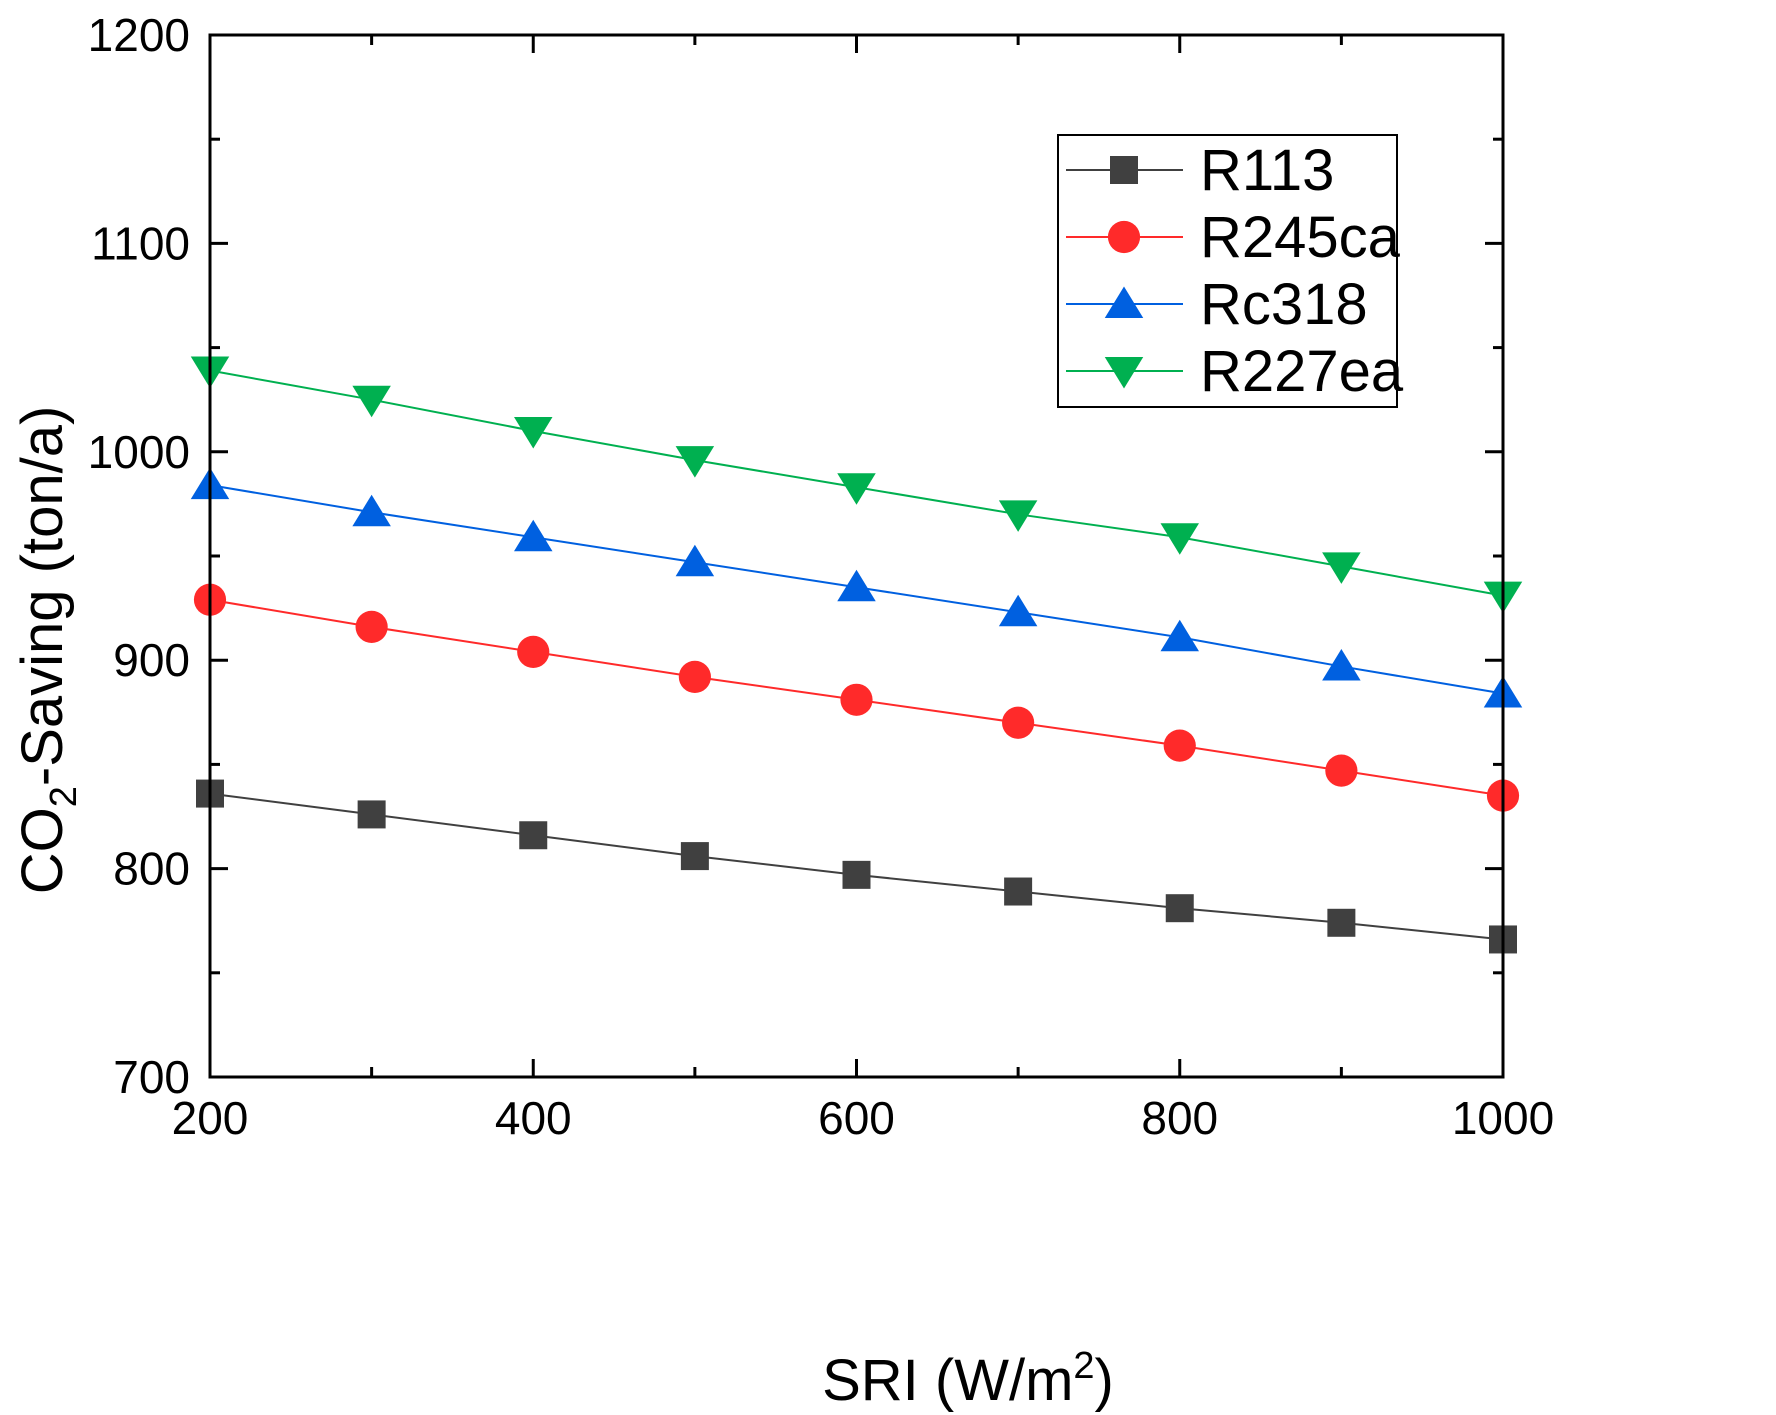  I want to click on y-axis-title-pre: CO, so click(42, 850).